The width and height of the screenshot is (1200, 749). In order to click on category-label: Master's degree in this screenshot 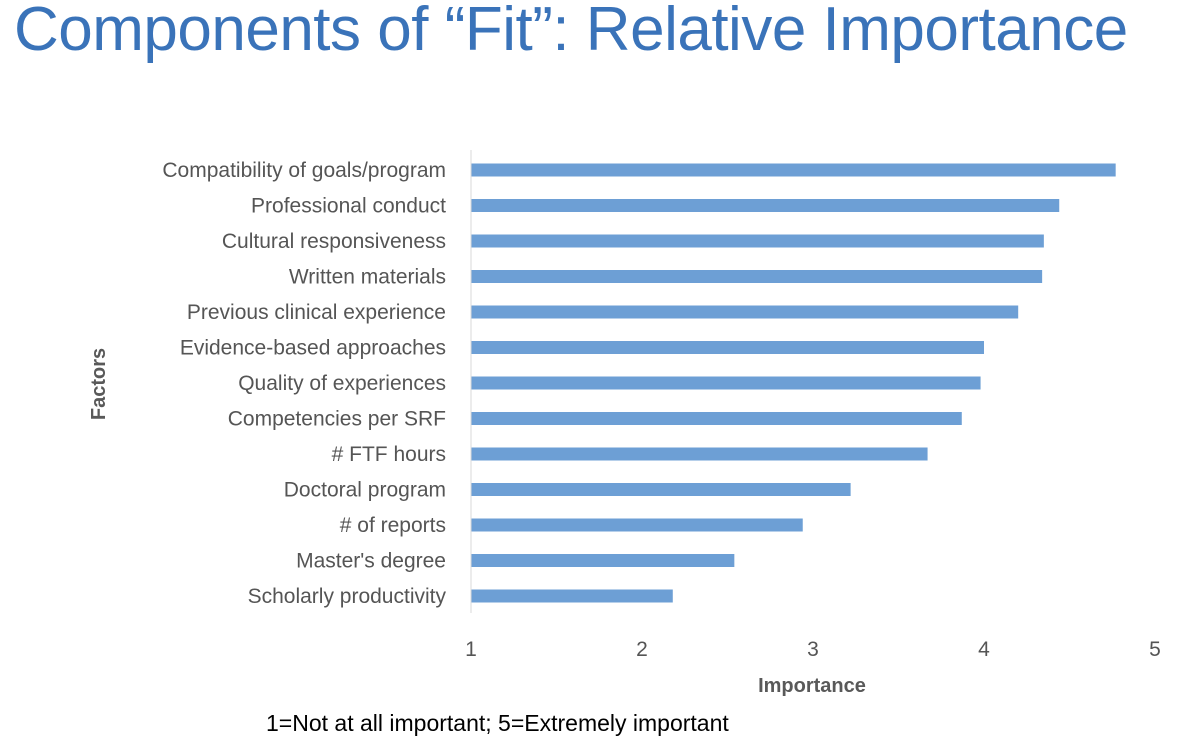, I will do `click(371, 561)`.